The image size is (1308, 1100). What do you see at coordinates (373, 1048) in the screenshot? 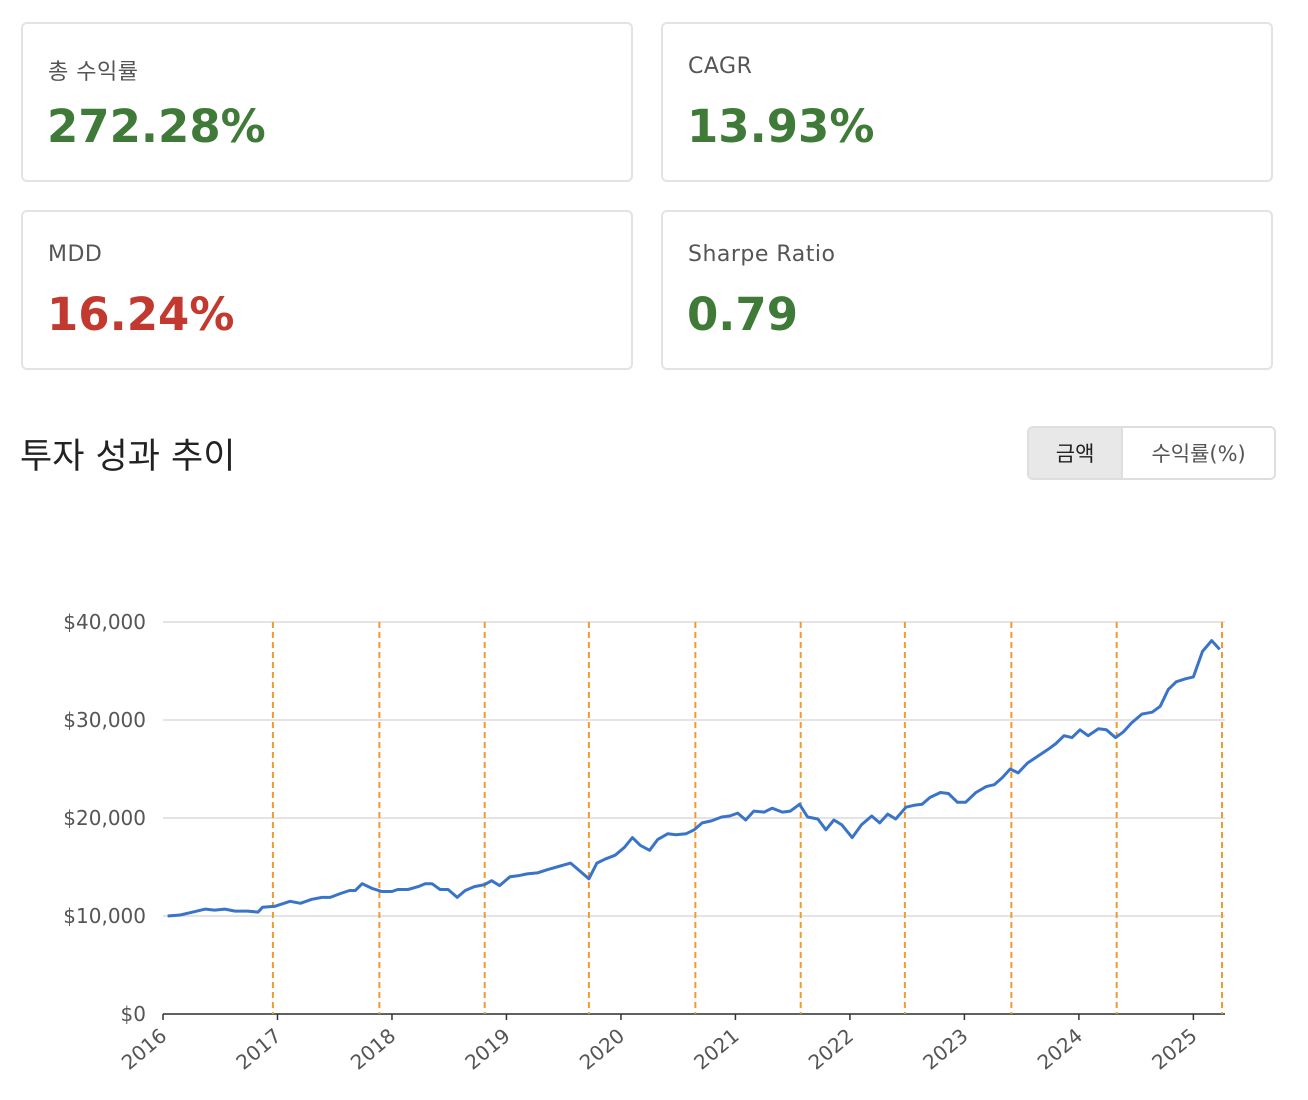
I see `x-tick-label: 2018` at bounding box center [373, 1048].